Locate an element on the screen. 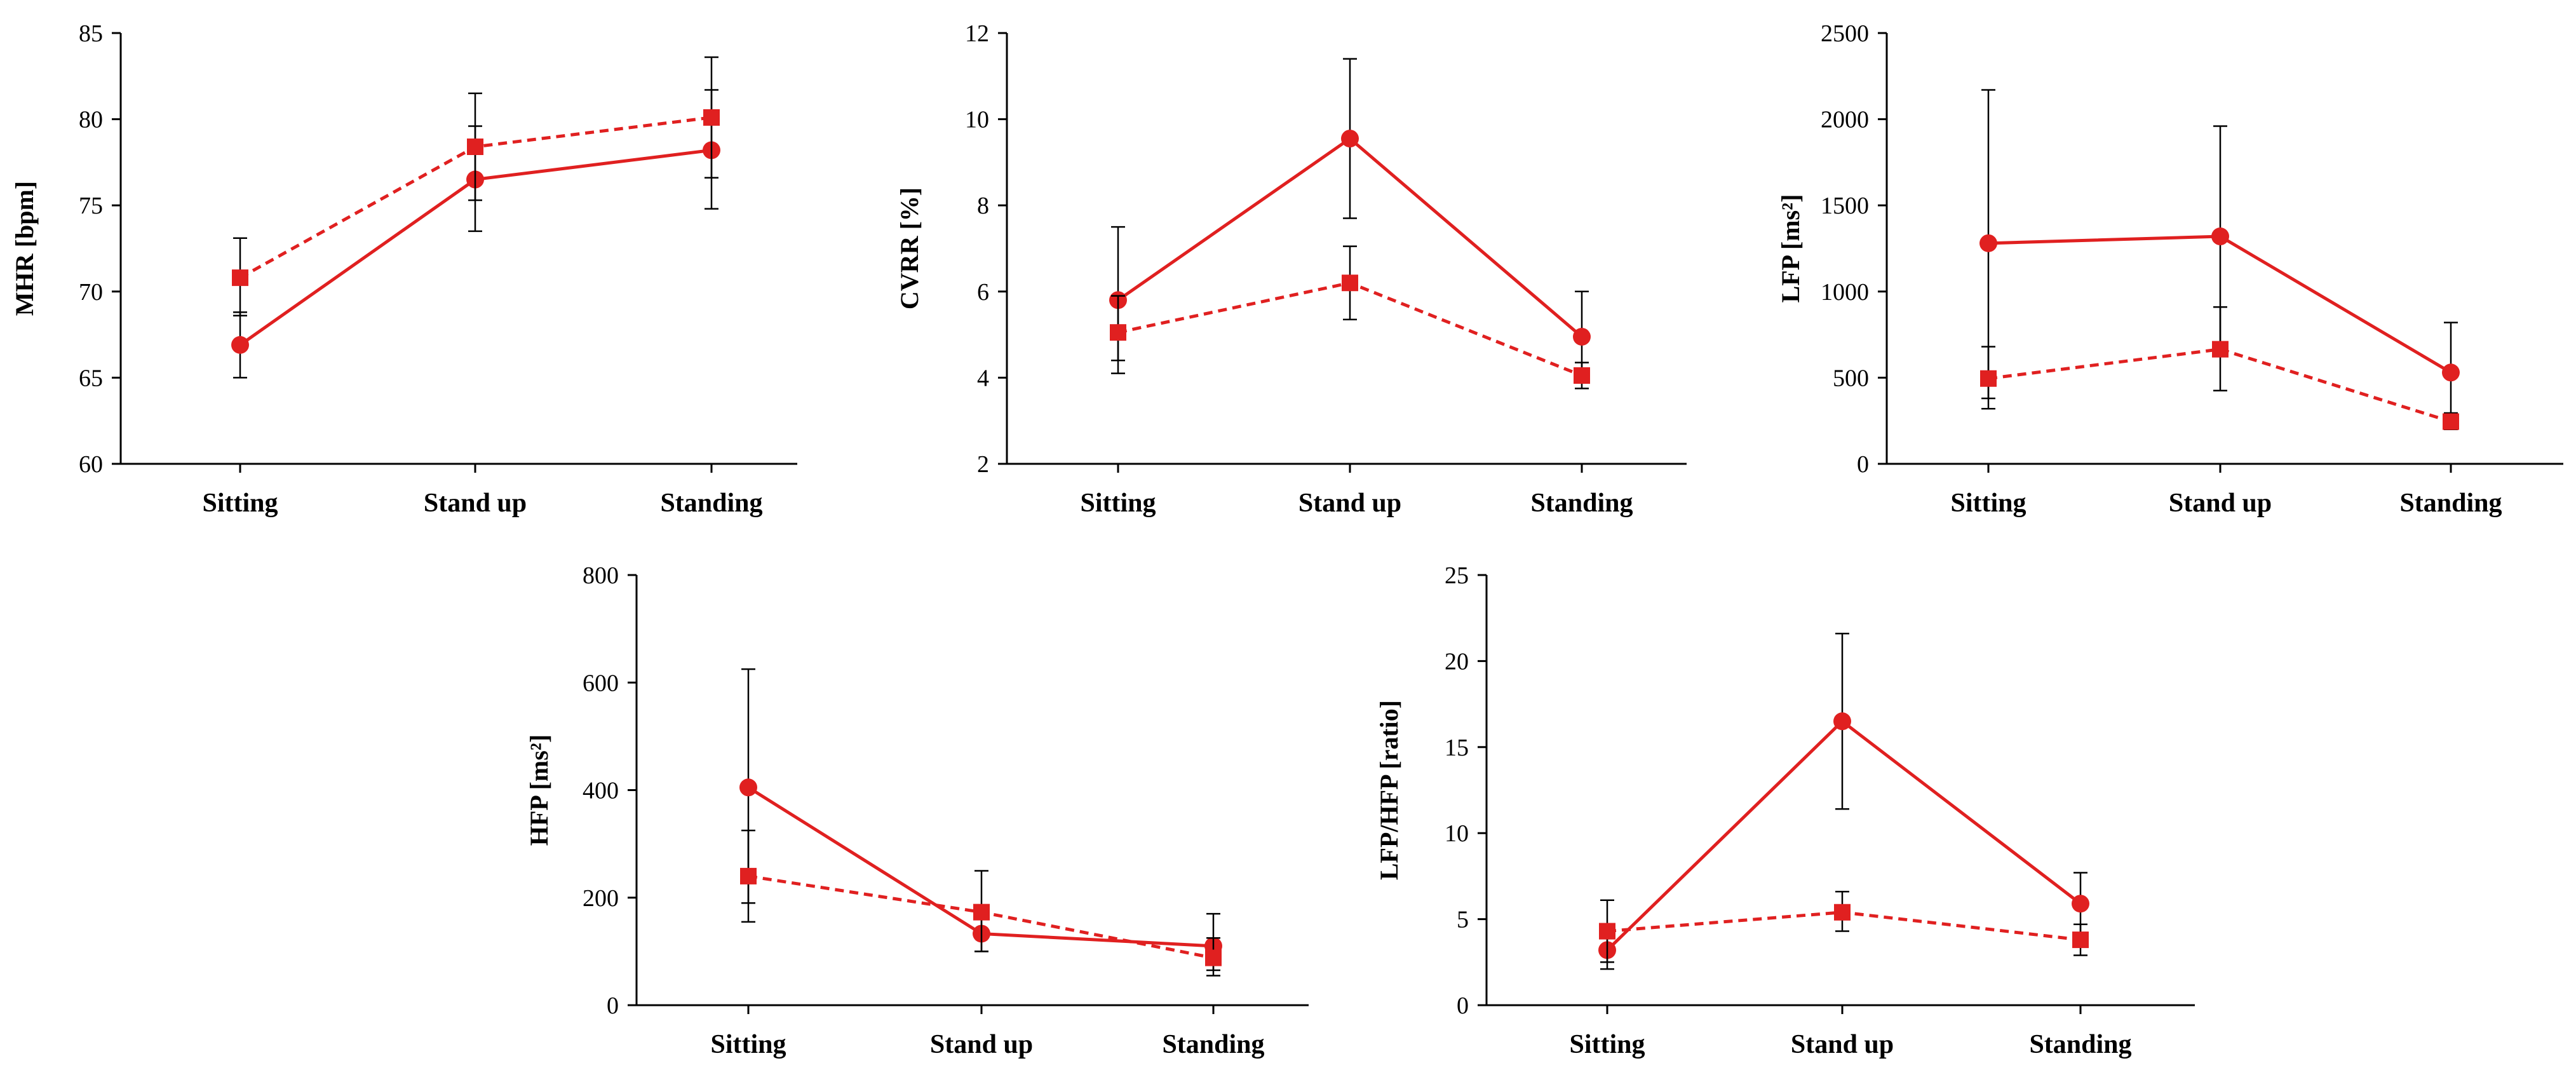 Image resolution: width=2576 pixels, height=1070 pixels. y-tick-label: 15 is located at coordinates (1457, 748).